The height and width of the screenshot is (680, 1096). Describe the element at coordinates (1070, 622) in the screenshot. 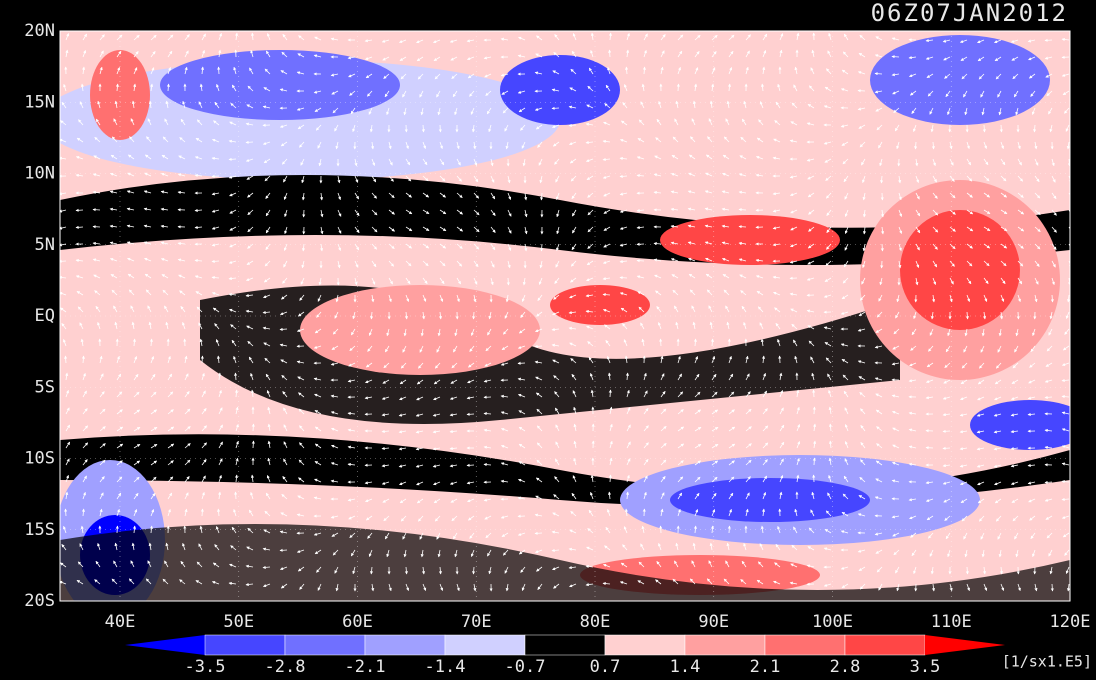

I see `lon-label: 120E` at that location.